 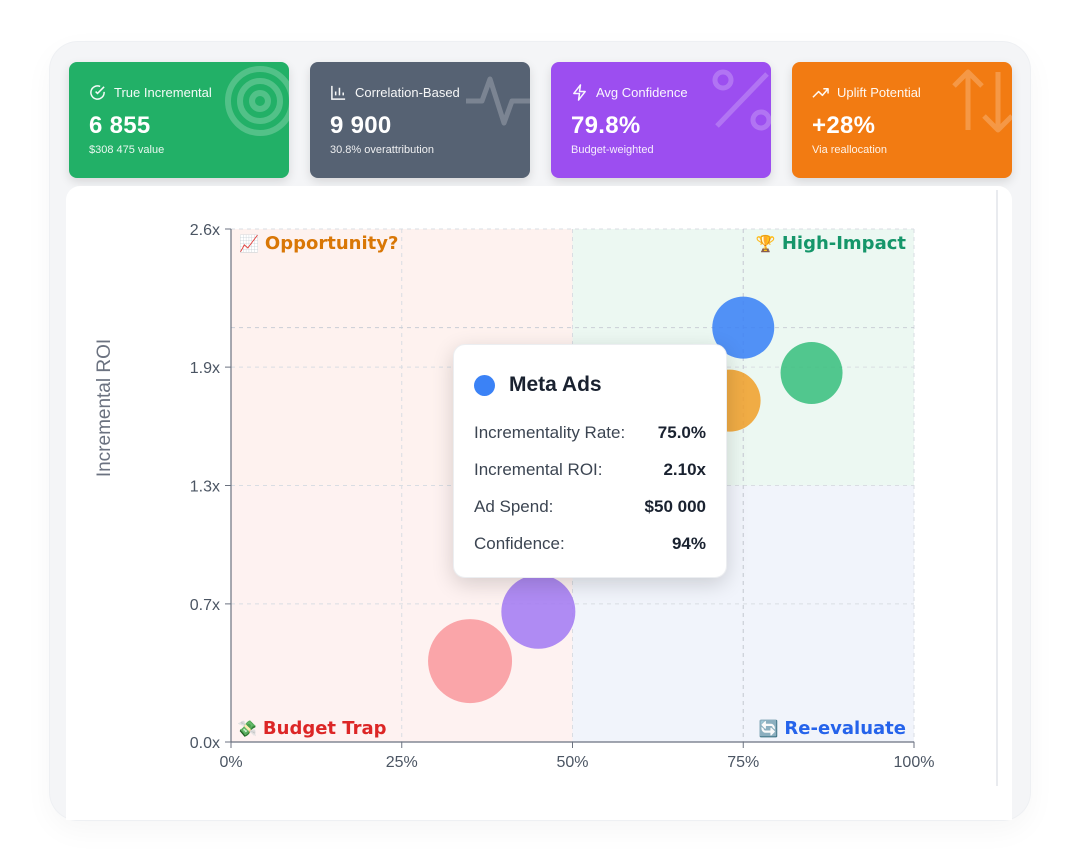 What do you see at coordinates (407, 92) in the screenshot?
I see `kpi-title: Correlation-Based` at bounding box center [407, 92].